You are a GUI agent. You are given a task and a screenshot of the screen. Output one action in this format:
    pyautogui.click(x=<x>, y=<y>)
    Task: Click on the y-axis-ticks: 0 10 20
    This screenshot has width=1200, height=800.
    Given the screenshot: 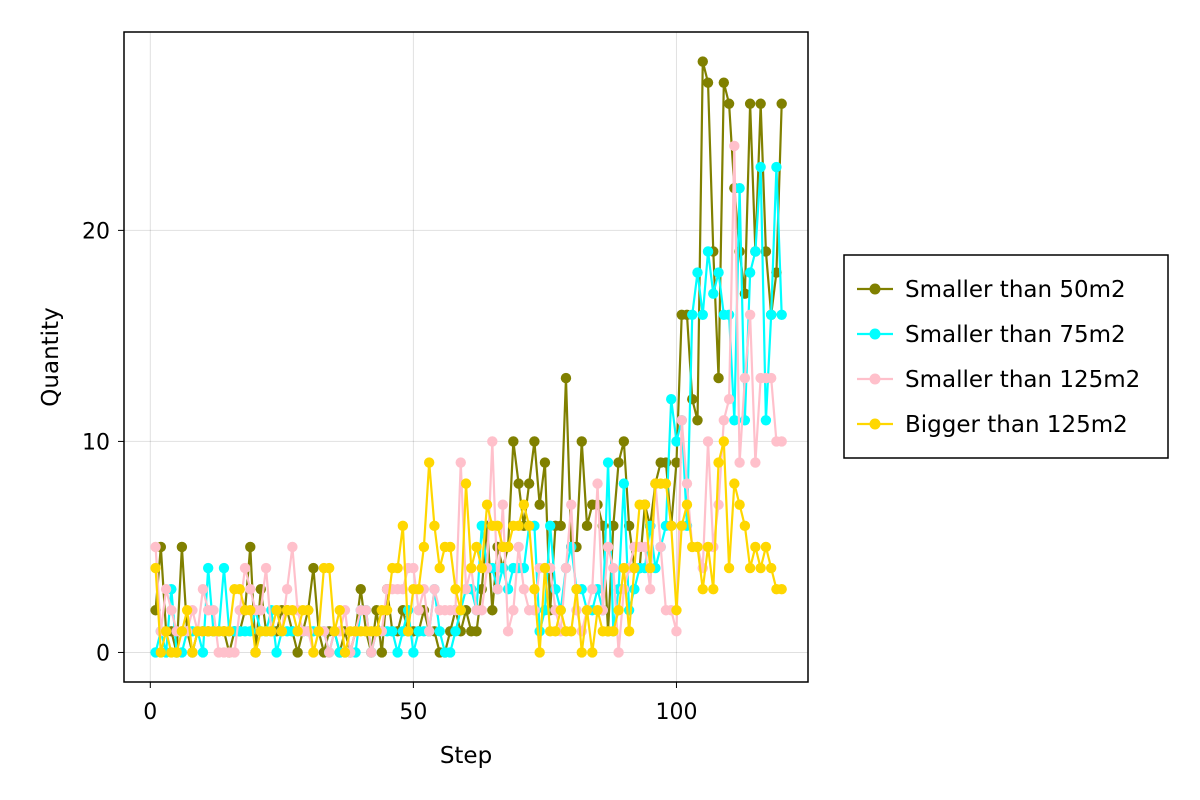 What is the action you would take?
    pyautogui.click(x=103, y=442)
    